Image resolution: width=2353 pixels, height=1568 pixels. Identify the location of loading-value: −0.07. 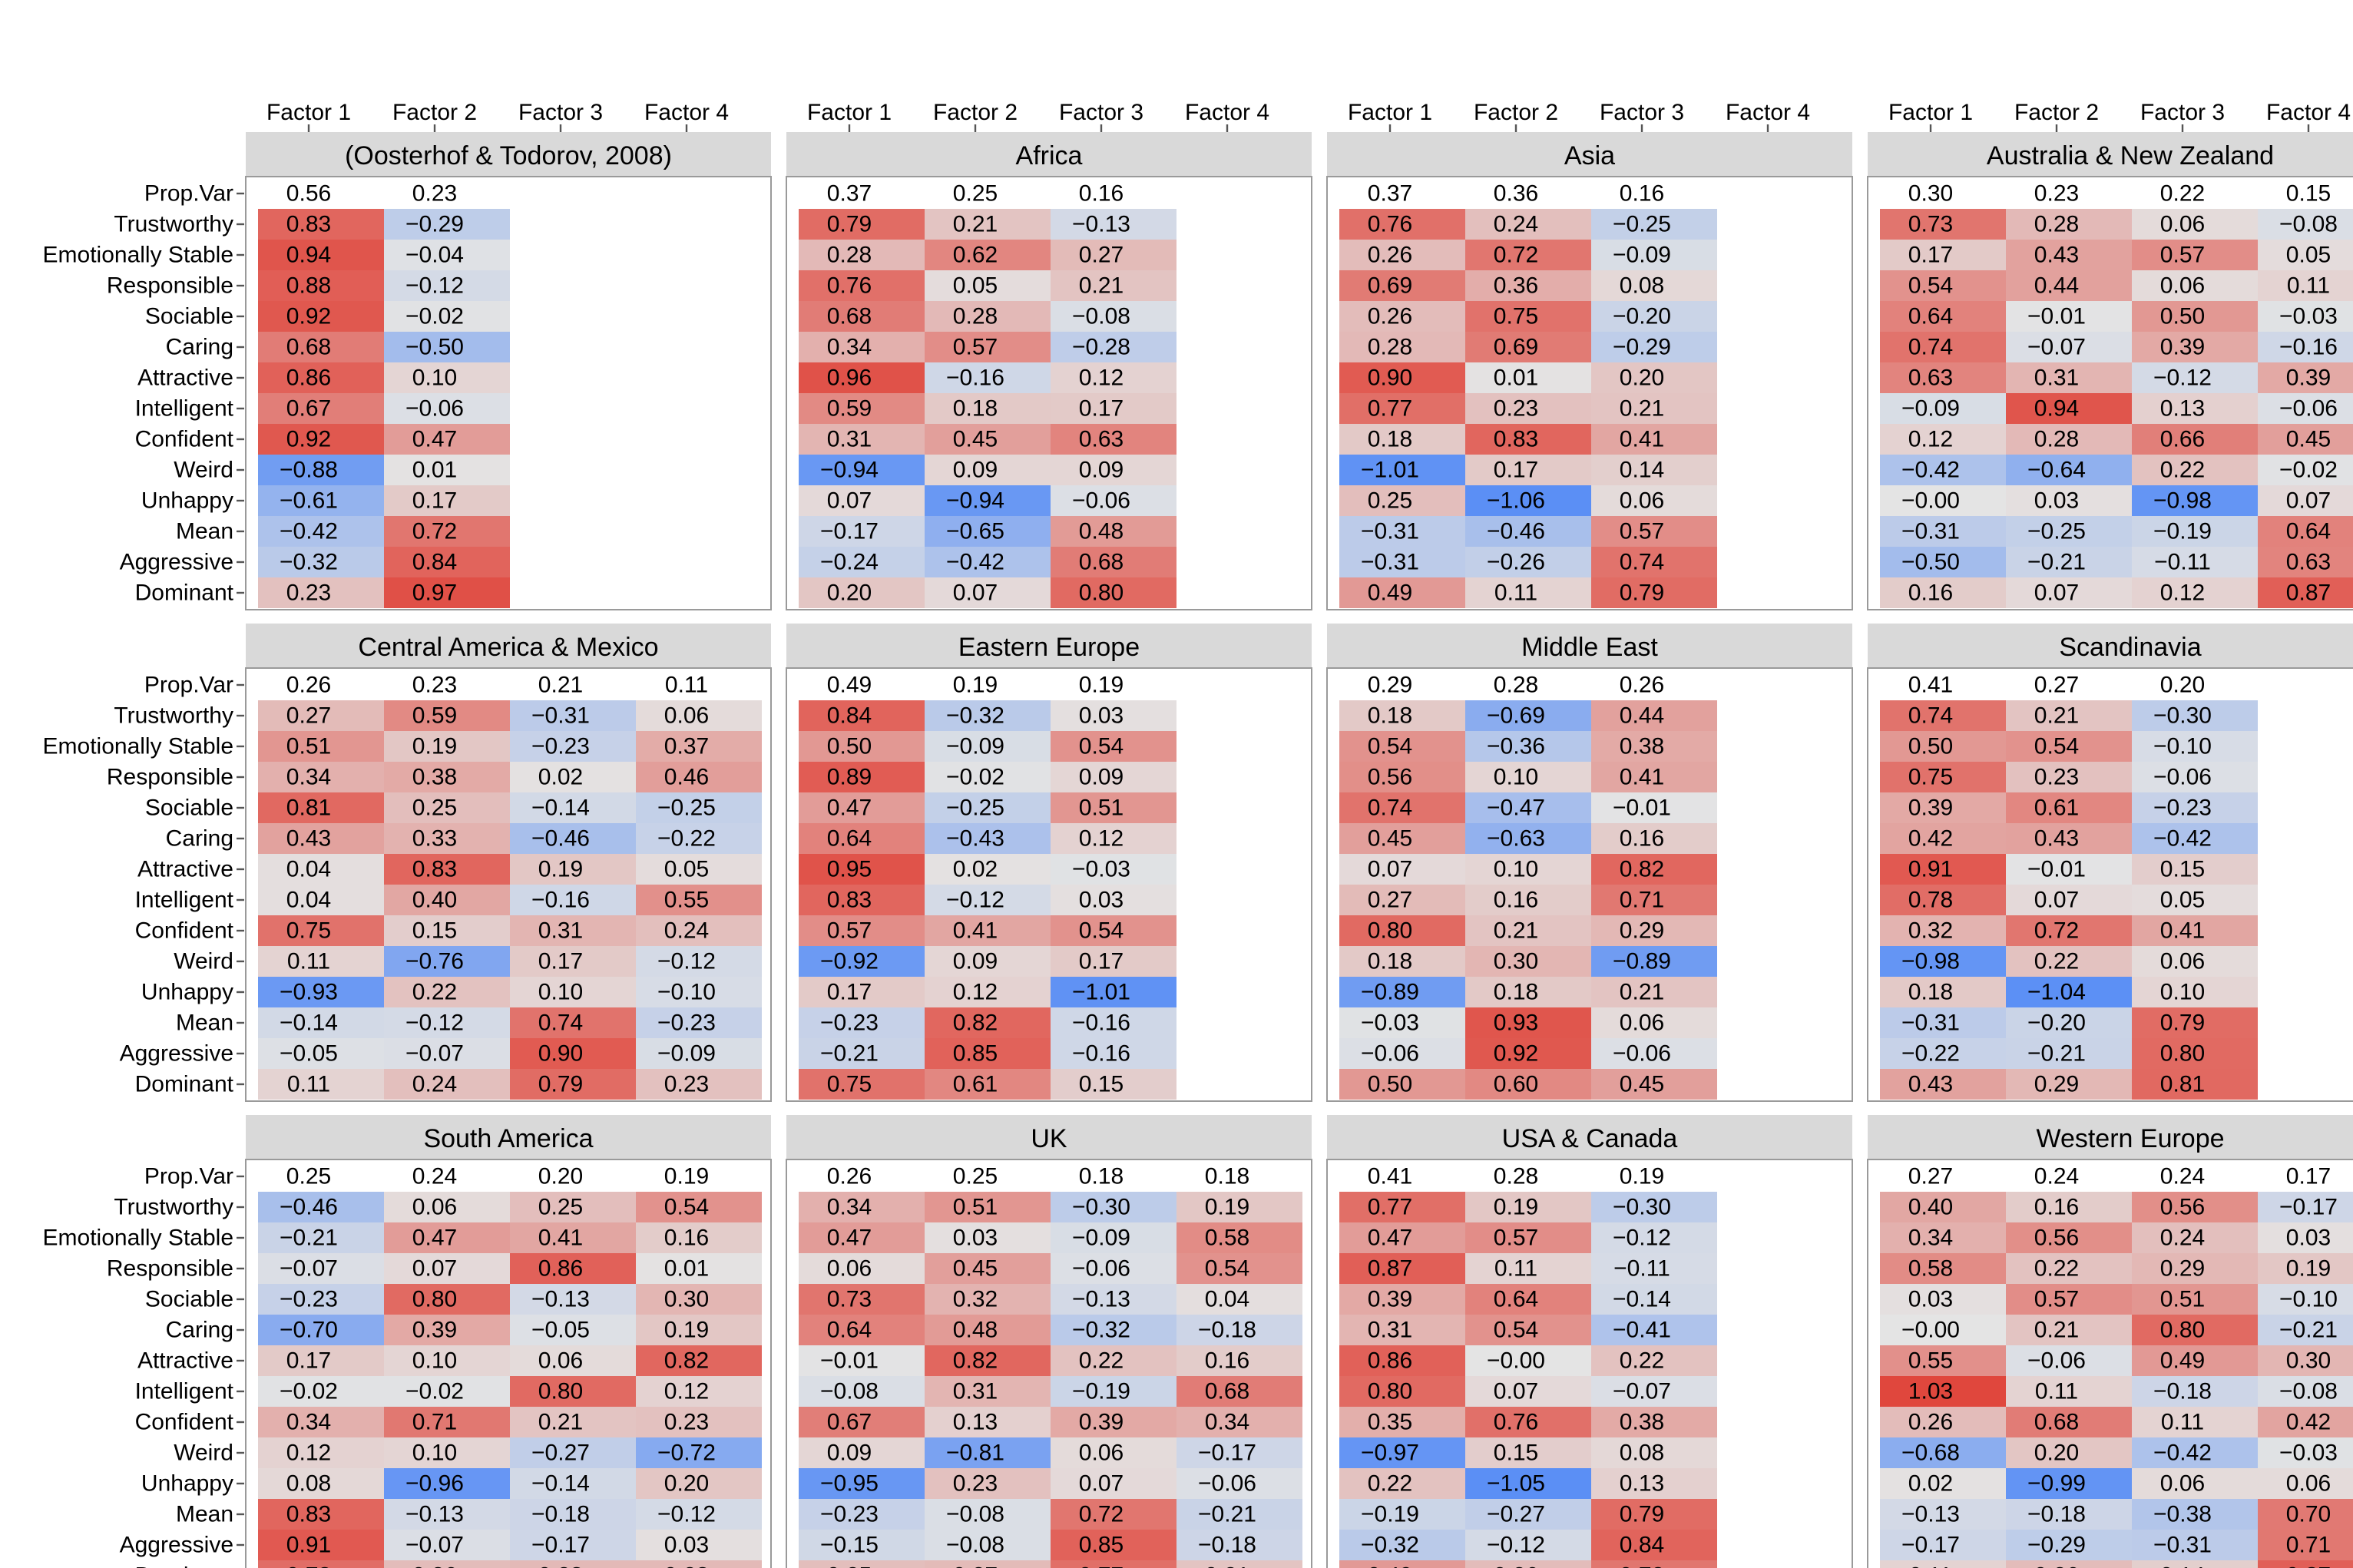
(1642, 1392).